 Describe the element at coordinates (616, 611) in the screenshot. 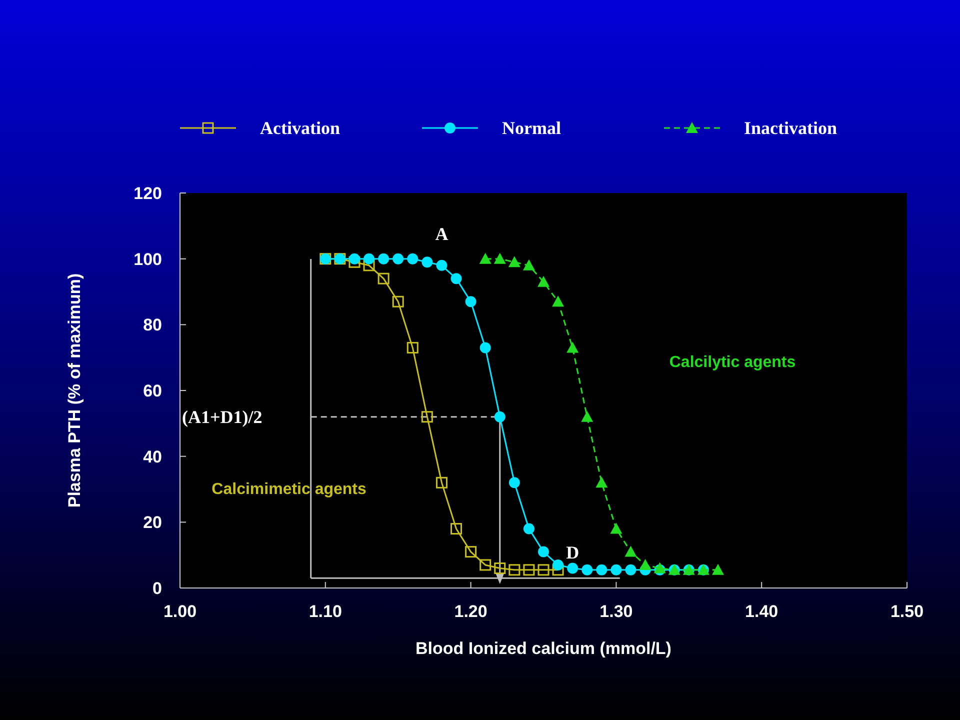

I see `x-tick-label: 1.30` at that location.